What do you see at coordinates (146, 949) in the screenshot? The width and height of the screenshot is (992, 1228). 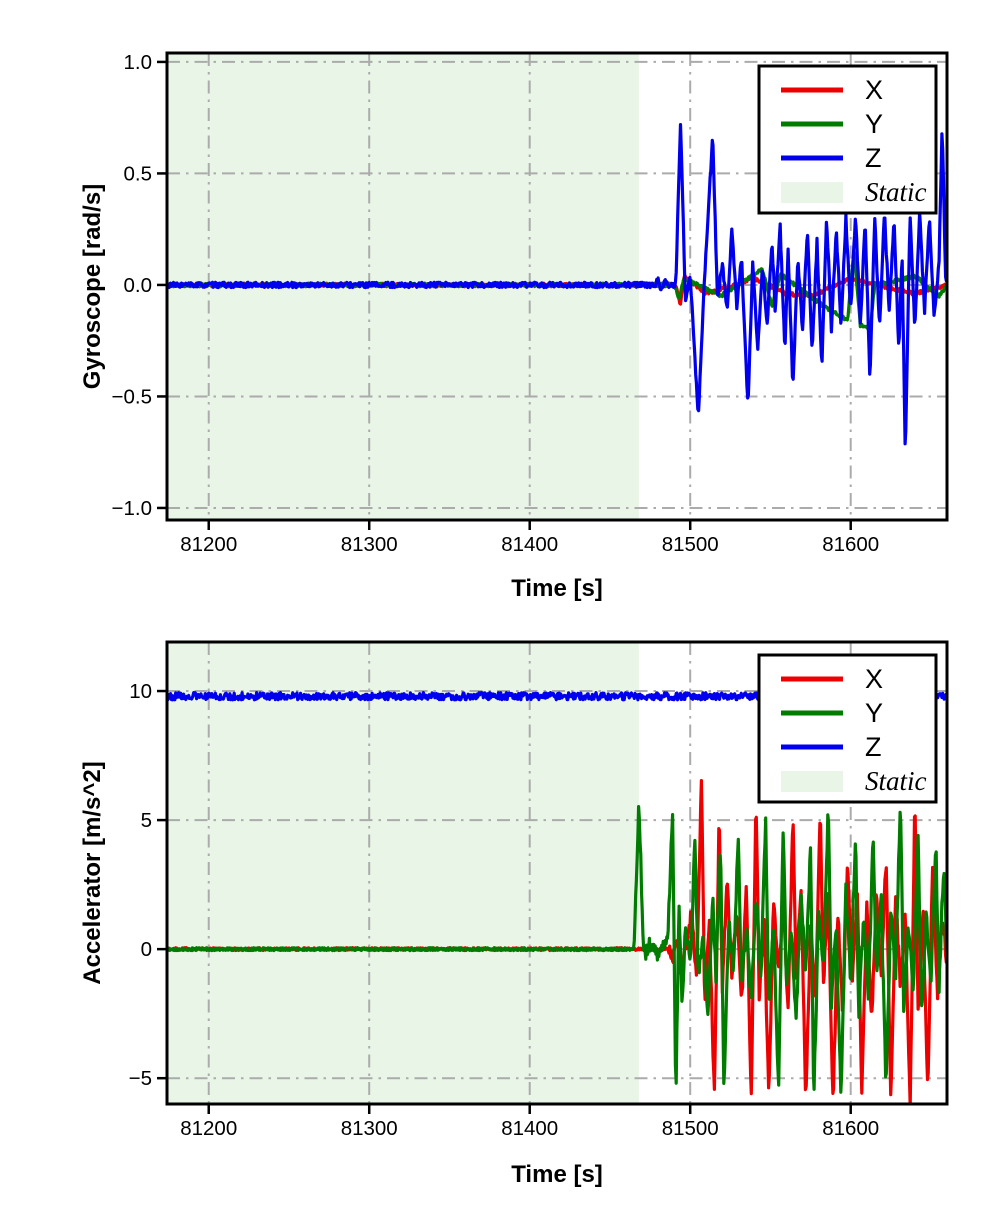 I see `y-tick-label: 0` at bounding box center [146, 949].